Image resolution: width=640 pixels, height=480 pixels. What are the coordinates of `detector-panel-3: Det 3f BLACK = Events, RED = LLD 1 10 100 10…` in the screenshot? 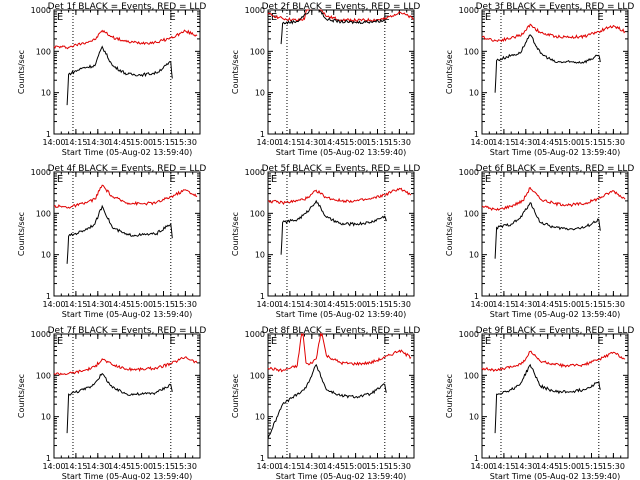 It's located at (539, 79).